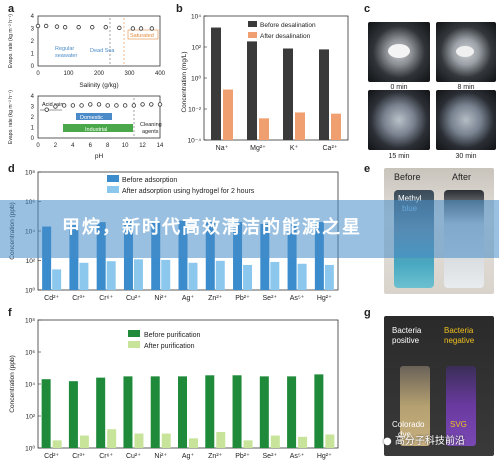  I want to click on photo-g-right-label-2: negative, so click(459, 340).